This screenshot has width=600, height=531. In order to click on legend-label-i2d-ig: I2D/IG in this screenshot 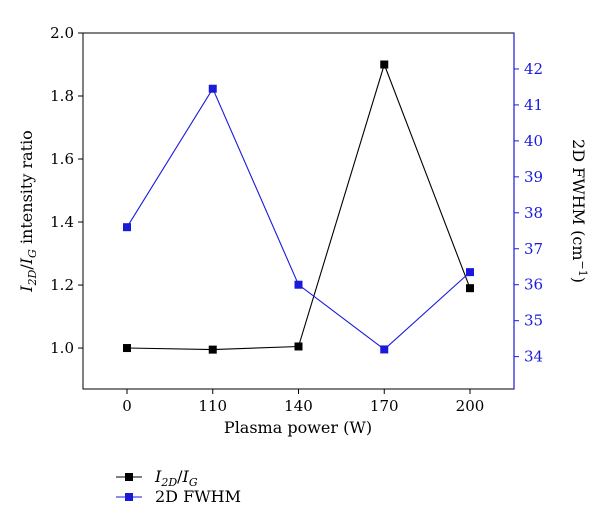, I will do `click(176, 478)`.